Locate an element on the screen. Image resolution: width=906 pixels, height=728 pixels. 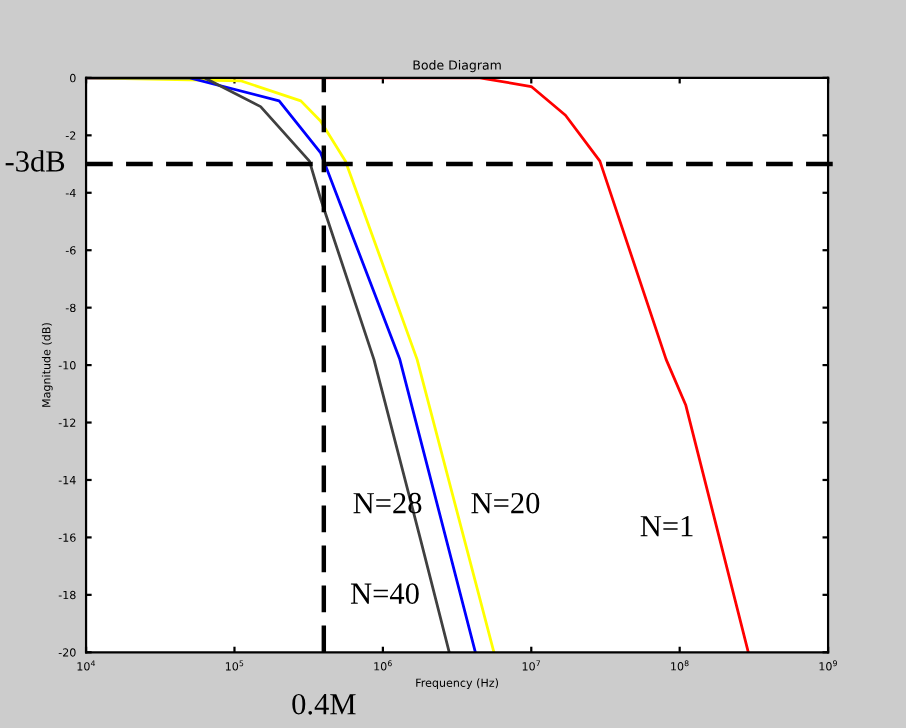
ref-line-label: -3dB is located at coordinates (35, 161).